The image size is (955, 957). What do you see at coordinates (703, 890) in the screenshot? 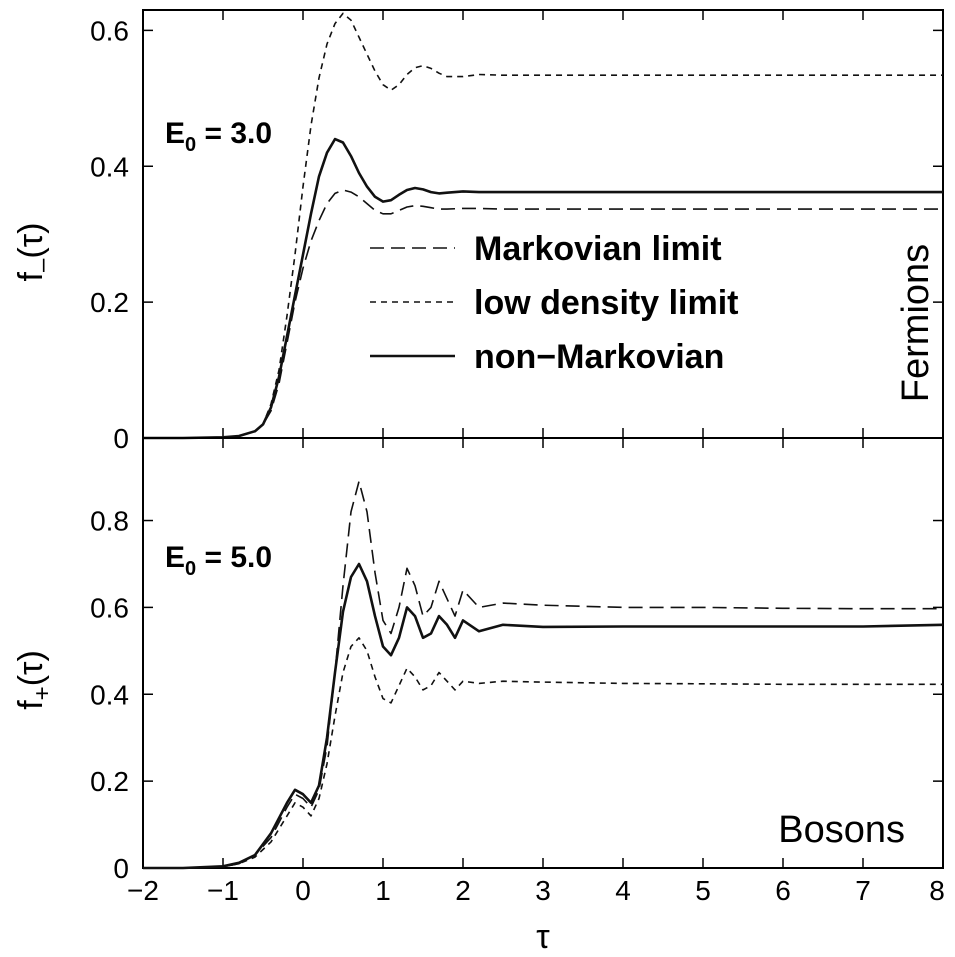
I see `x-tick-label: 5` at bounding box center [703, 890].